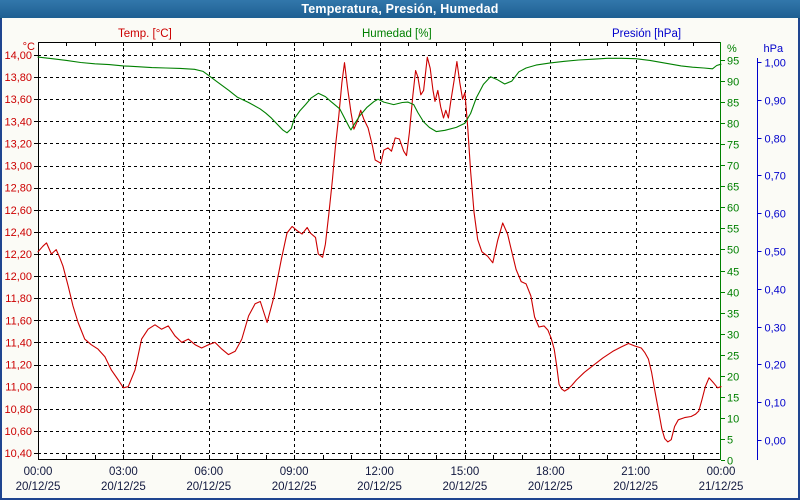 The height and width of the screenshot is (500, 800). I want to click on pres-tick-label: 1,00, so click(775, 64).